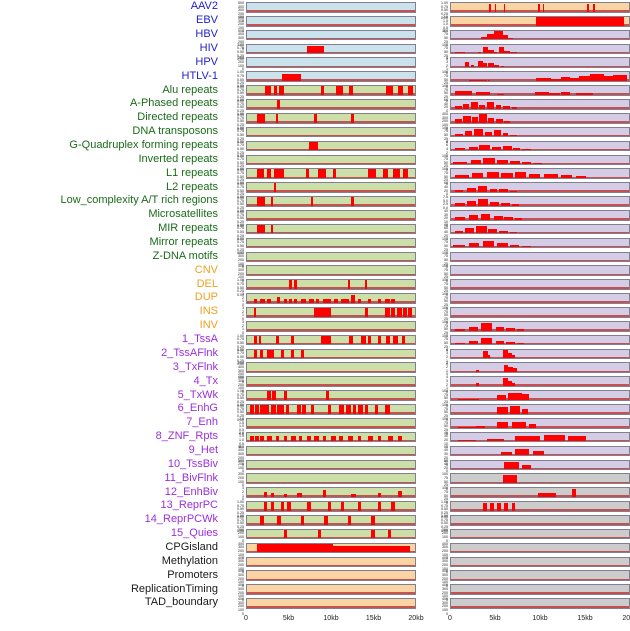 Image resolution: width=630 pixels, height=631 pixels. What do you see at coordinates (109, 602) in the screenshot?
I see `track-label-tad-boundary: TAD_boundary` at bounding box center [109, 602].